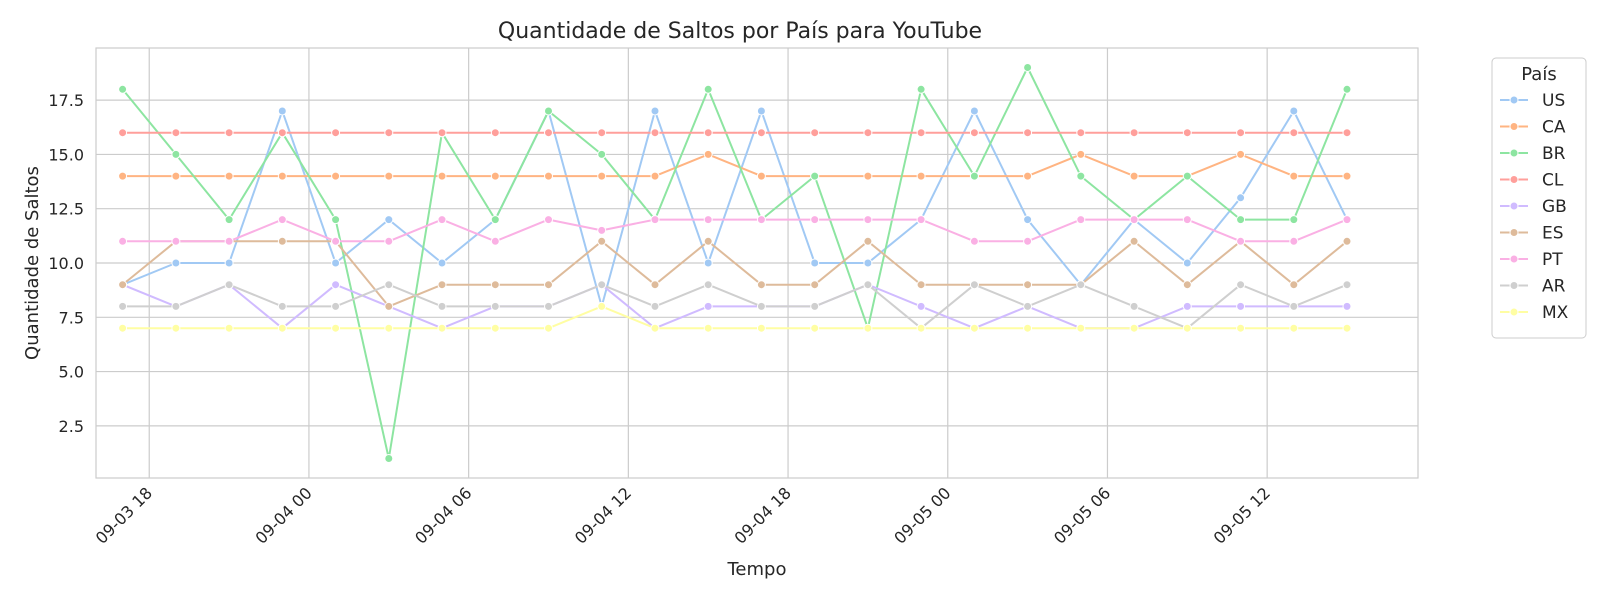 The width and height of the screenshot is (1600, 604). What do you see at coordinates (763, 515) in the screenshot?
I see `x-tick-label: 09-04 18` at bounding box center [763, 515].